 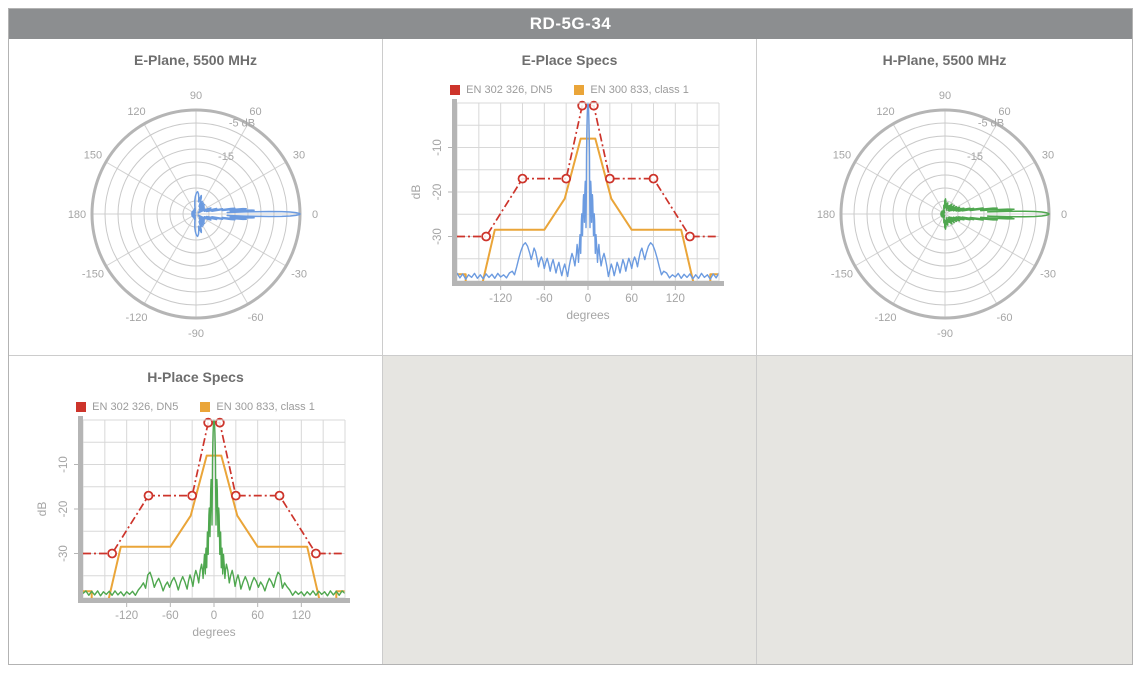 I want to click on measured-pattern-line, so click(x=994, y=214).